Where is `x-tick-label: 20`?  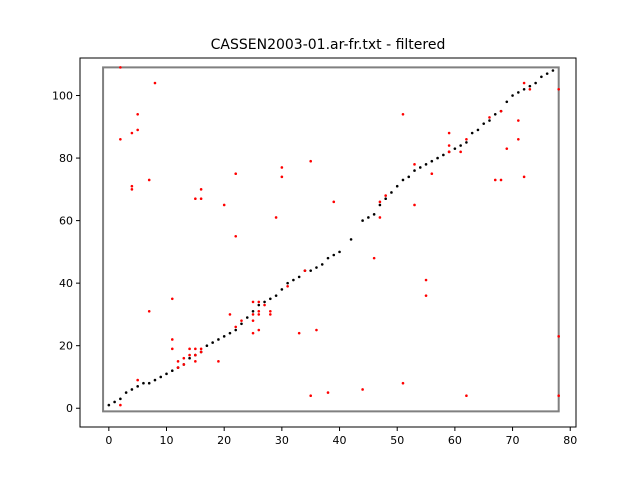 x-tick-label: 20 is located at coordinates (224, 440).